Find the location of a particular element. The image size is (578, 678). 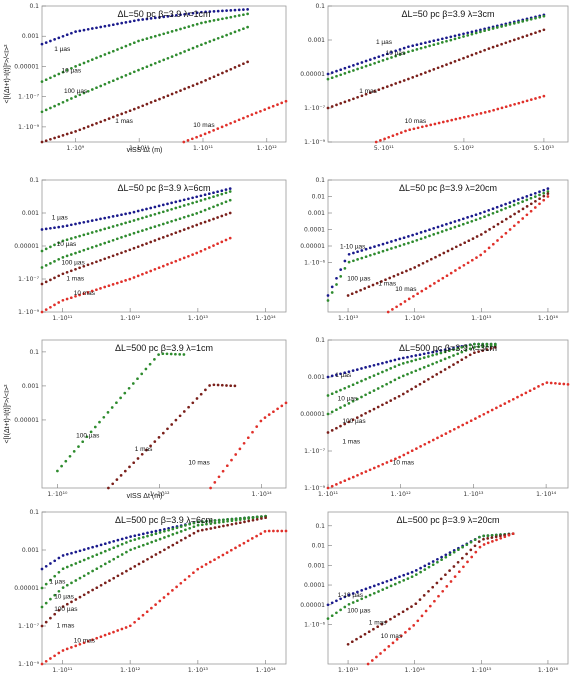

series-10-as is located at coordinates (411, 369).